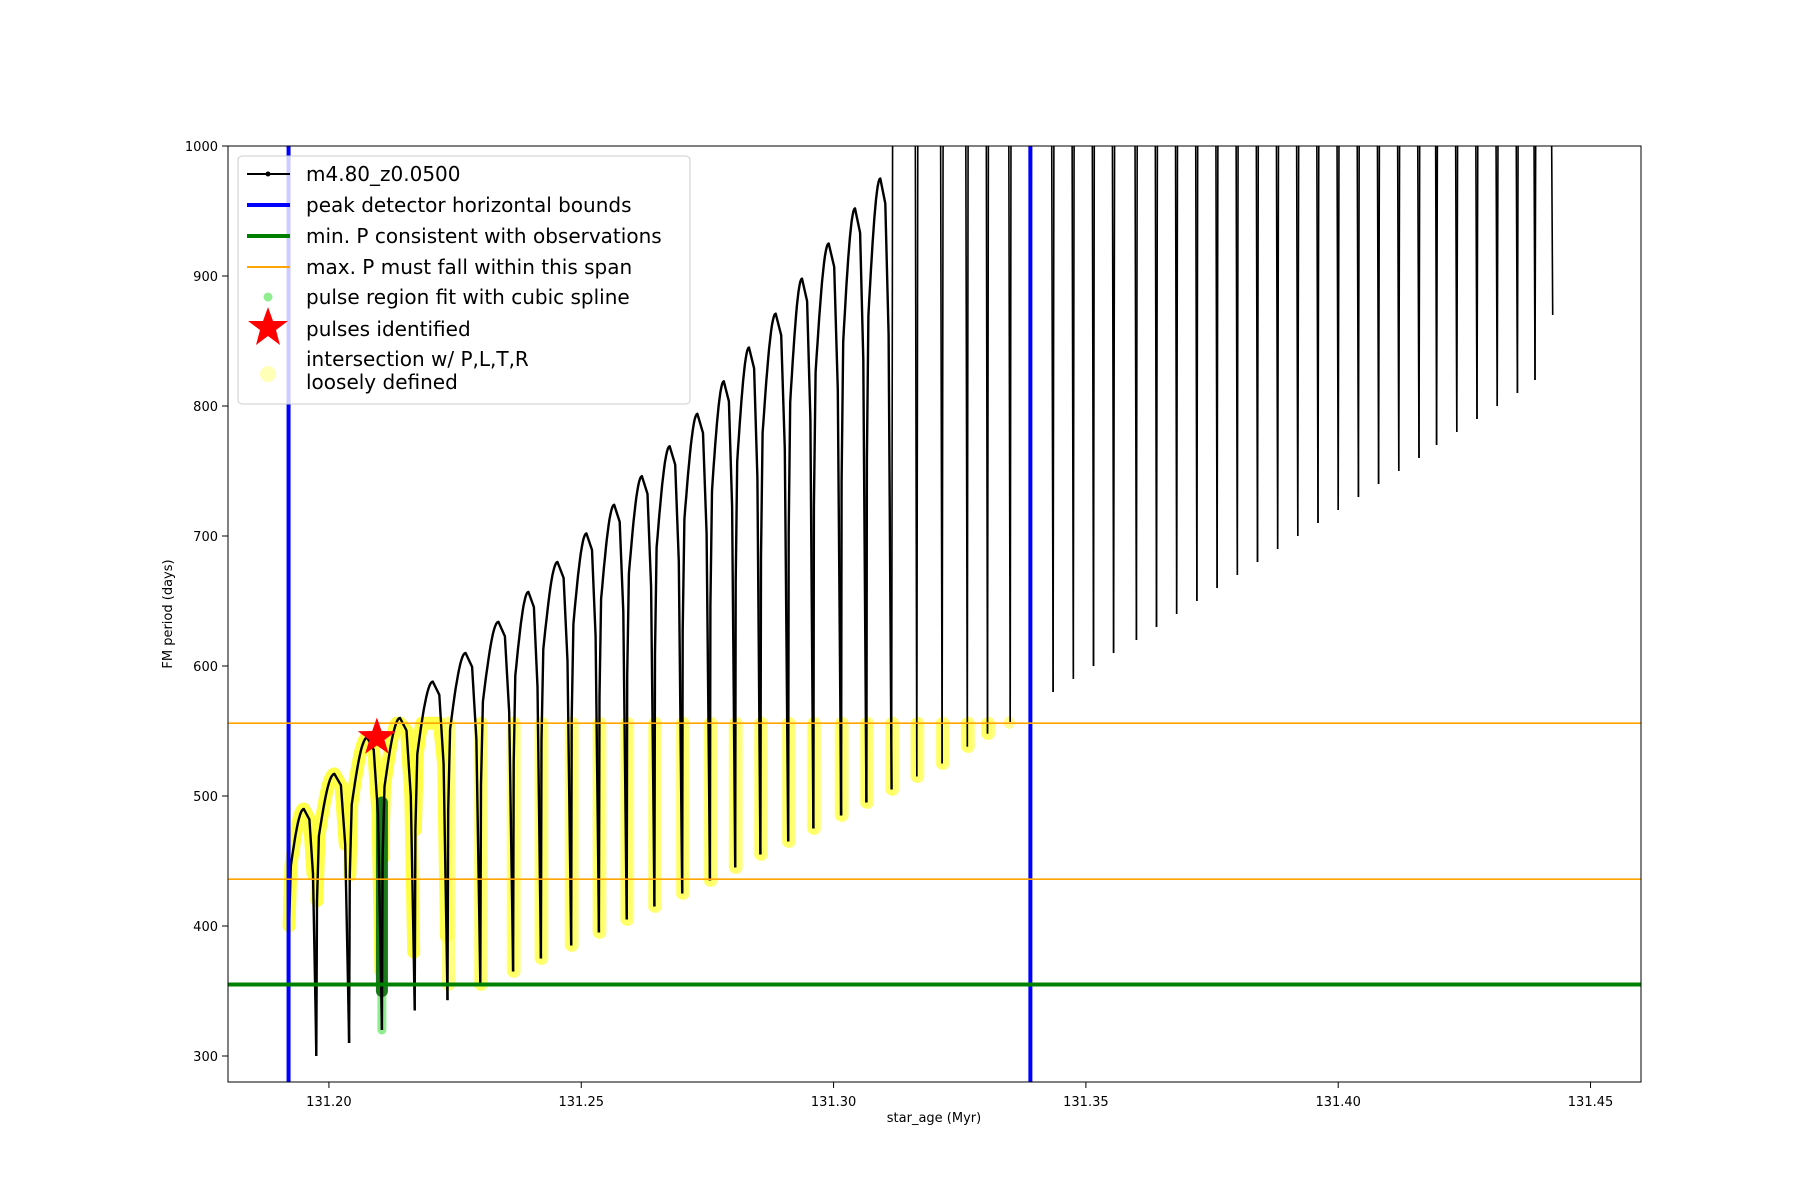 The width and height of the screenshot is (1800, 1204). I want to click on x-tick-label: 131.30, so click(834, 1102).